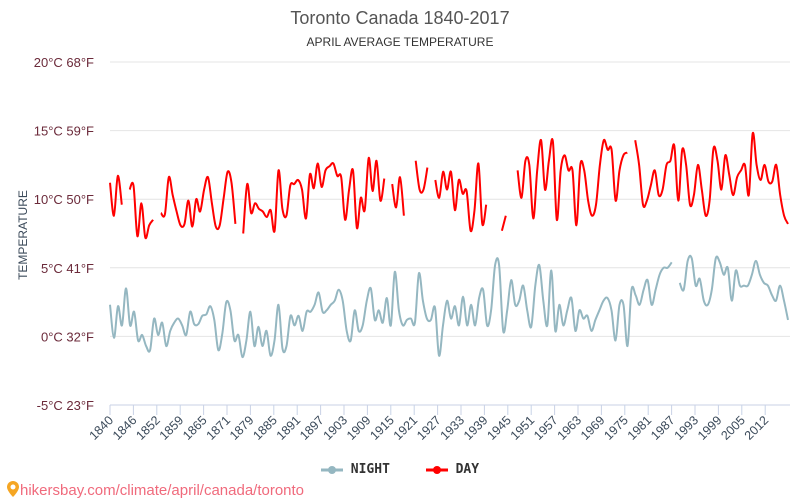 Image resolution: width=800 pixels, height=500 pixels. What do you see at coordinates (570, 428) in the screenshot?
I see `x-tick-label: 1963` at bounding box center [570, 428].